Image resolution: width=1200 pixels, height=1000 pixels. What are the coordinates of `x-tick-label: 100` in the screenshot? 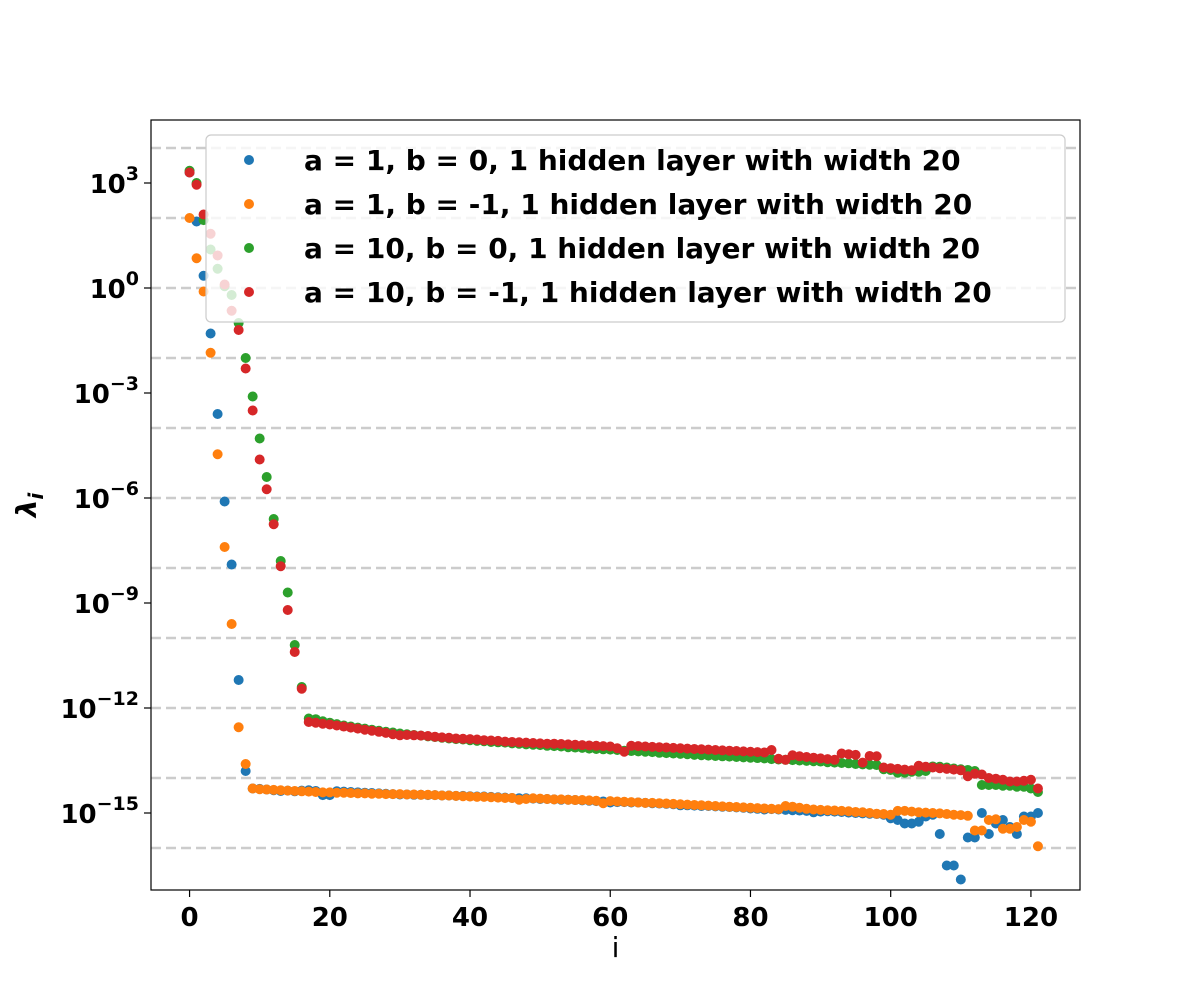 It's located at (891, 918).